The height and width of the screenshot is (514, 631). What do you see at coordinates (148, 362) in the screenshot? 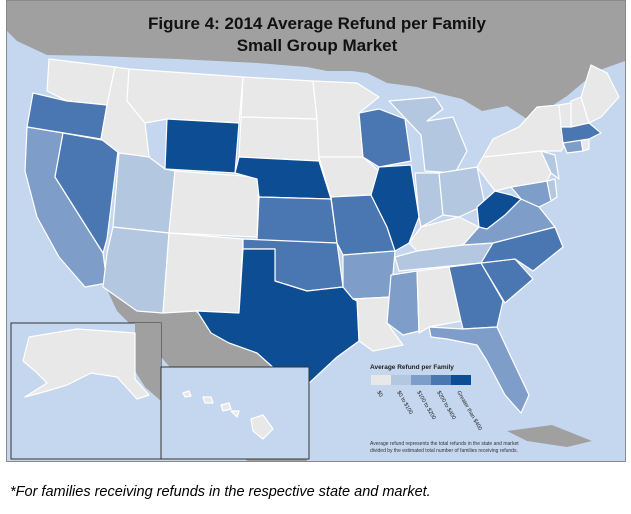
I see `alaska-canada-landmass` at bounding box center [148, 362].